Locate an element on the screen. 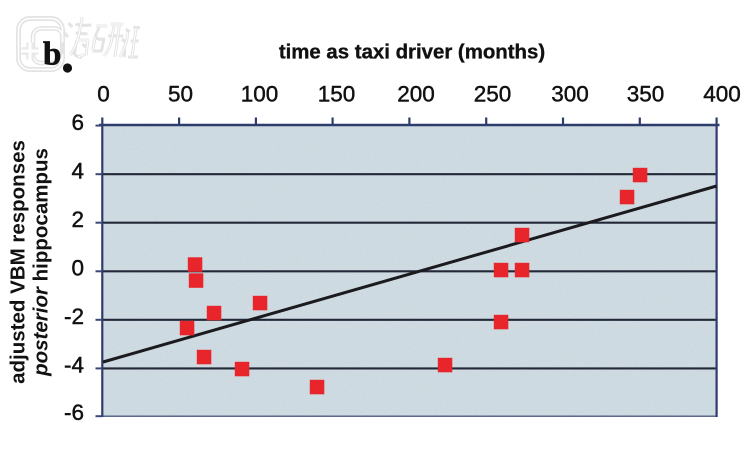  svg-text: -6 is located at coordinates (74, 412).